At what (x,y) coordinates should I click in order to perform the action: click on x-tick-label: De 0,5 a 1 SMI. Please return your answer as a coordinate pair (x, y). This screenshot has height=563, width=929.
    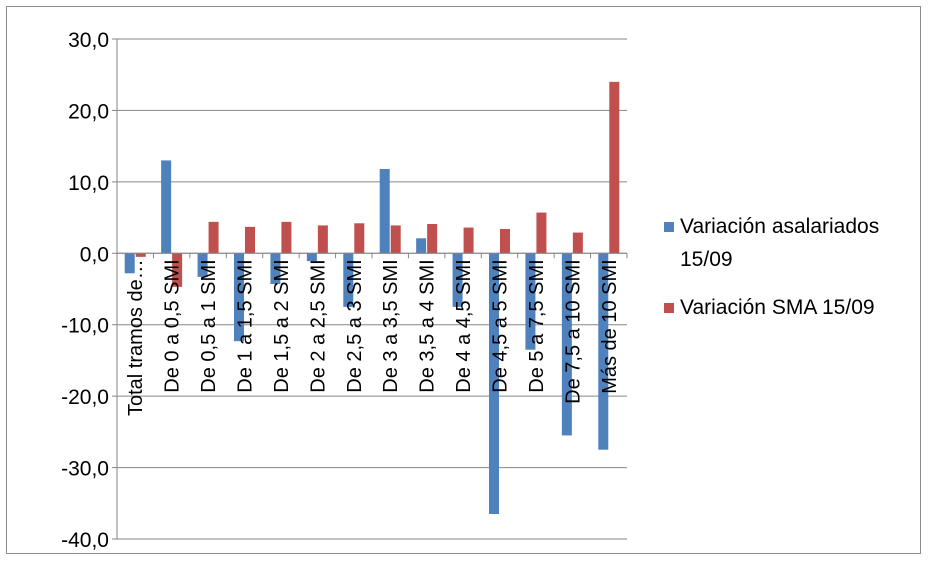
    Looking at the image, I should click on (209, 325).